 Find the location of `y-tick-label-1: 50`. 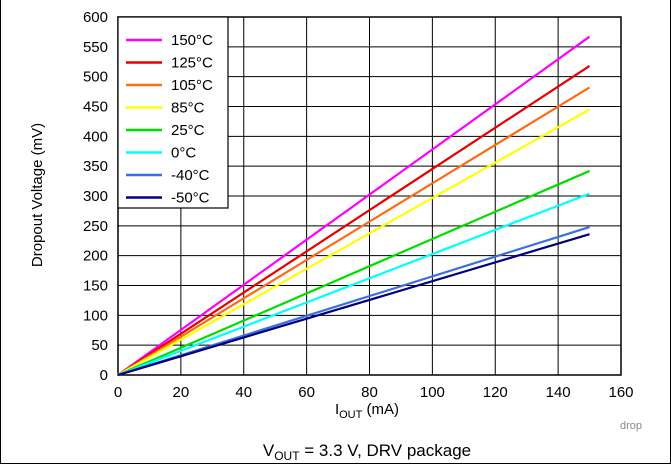

y-tick-label-1: 50 is located at coordinates (99, 345).